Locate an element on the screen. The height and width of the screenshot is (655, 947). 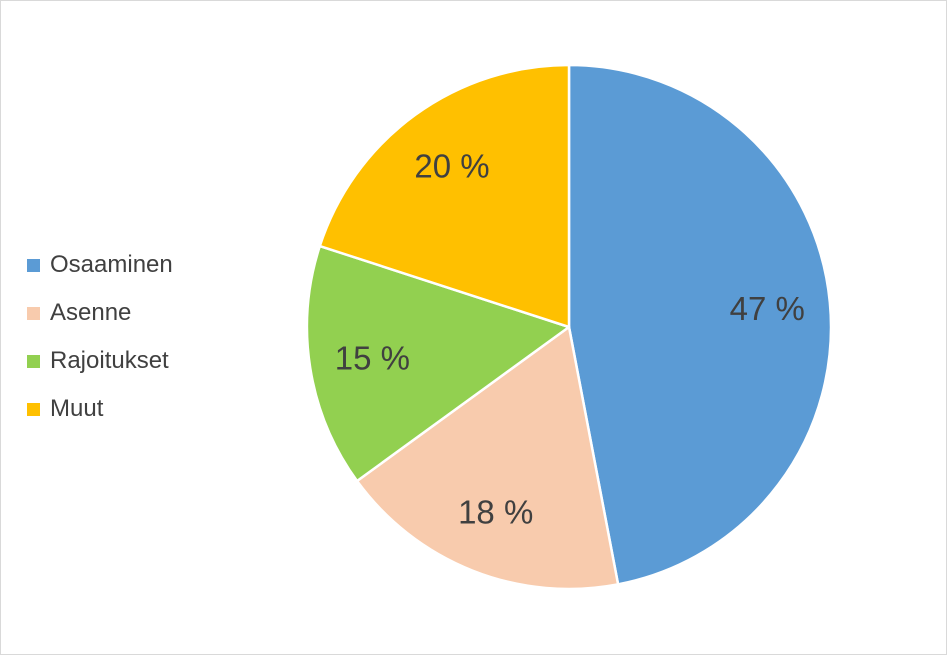
legend-swatch-rajoitukset is located at coordinates (33, 361).